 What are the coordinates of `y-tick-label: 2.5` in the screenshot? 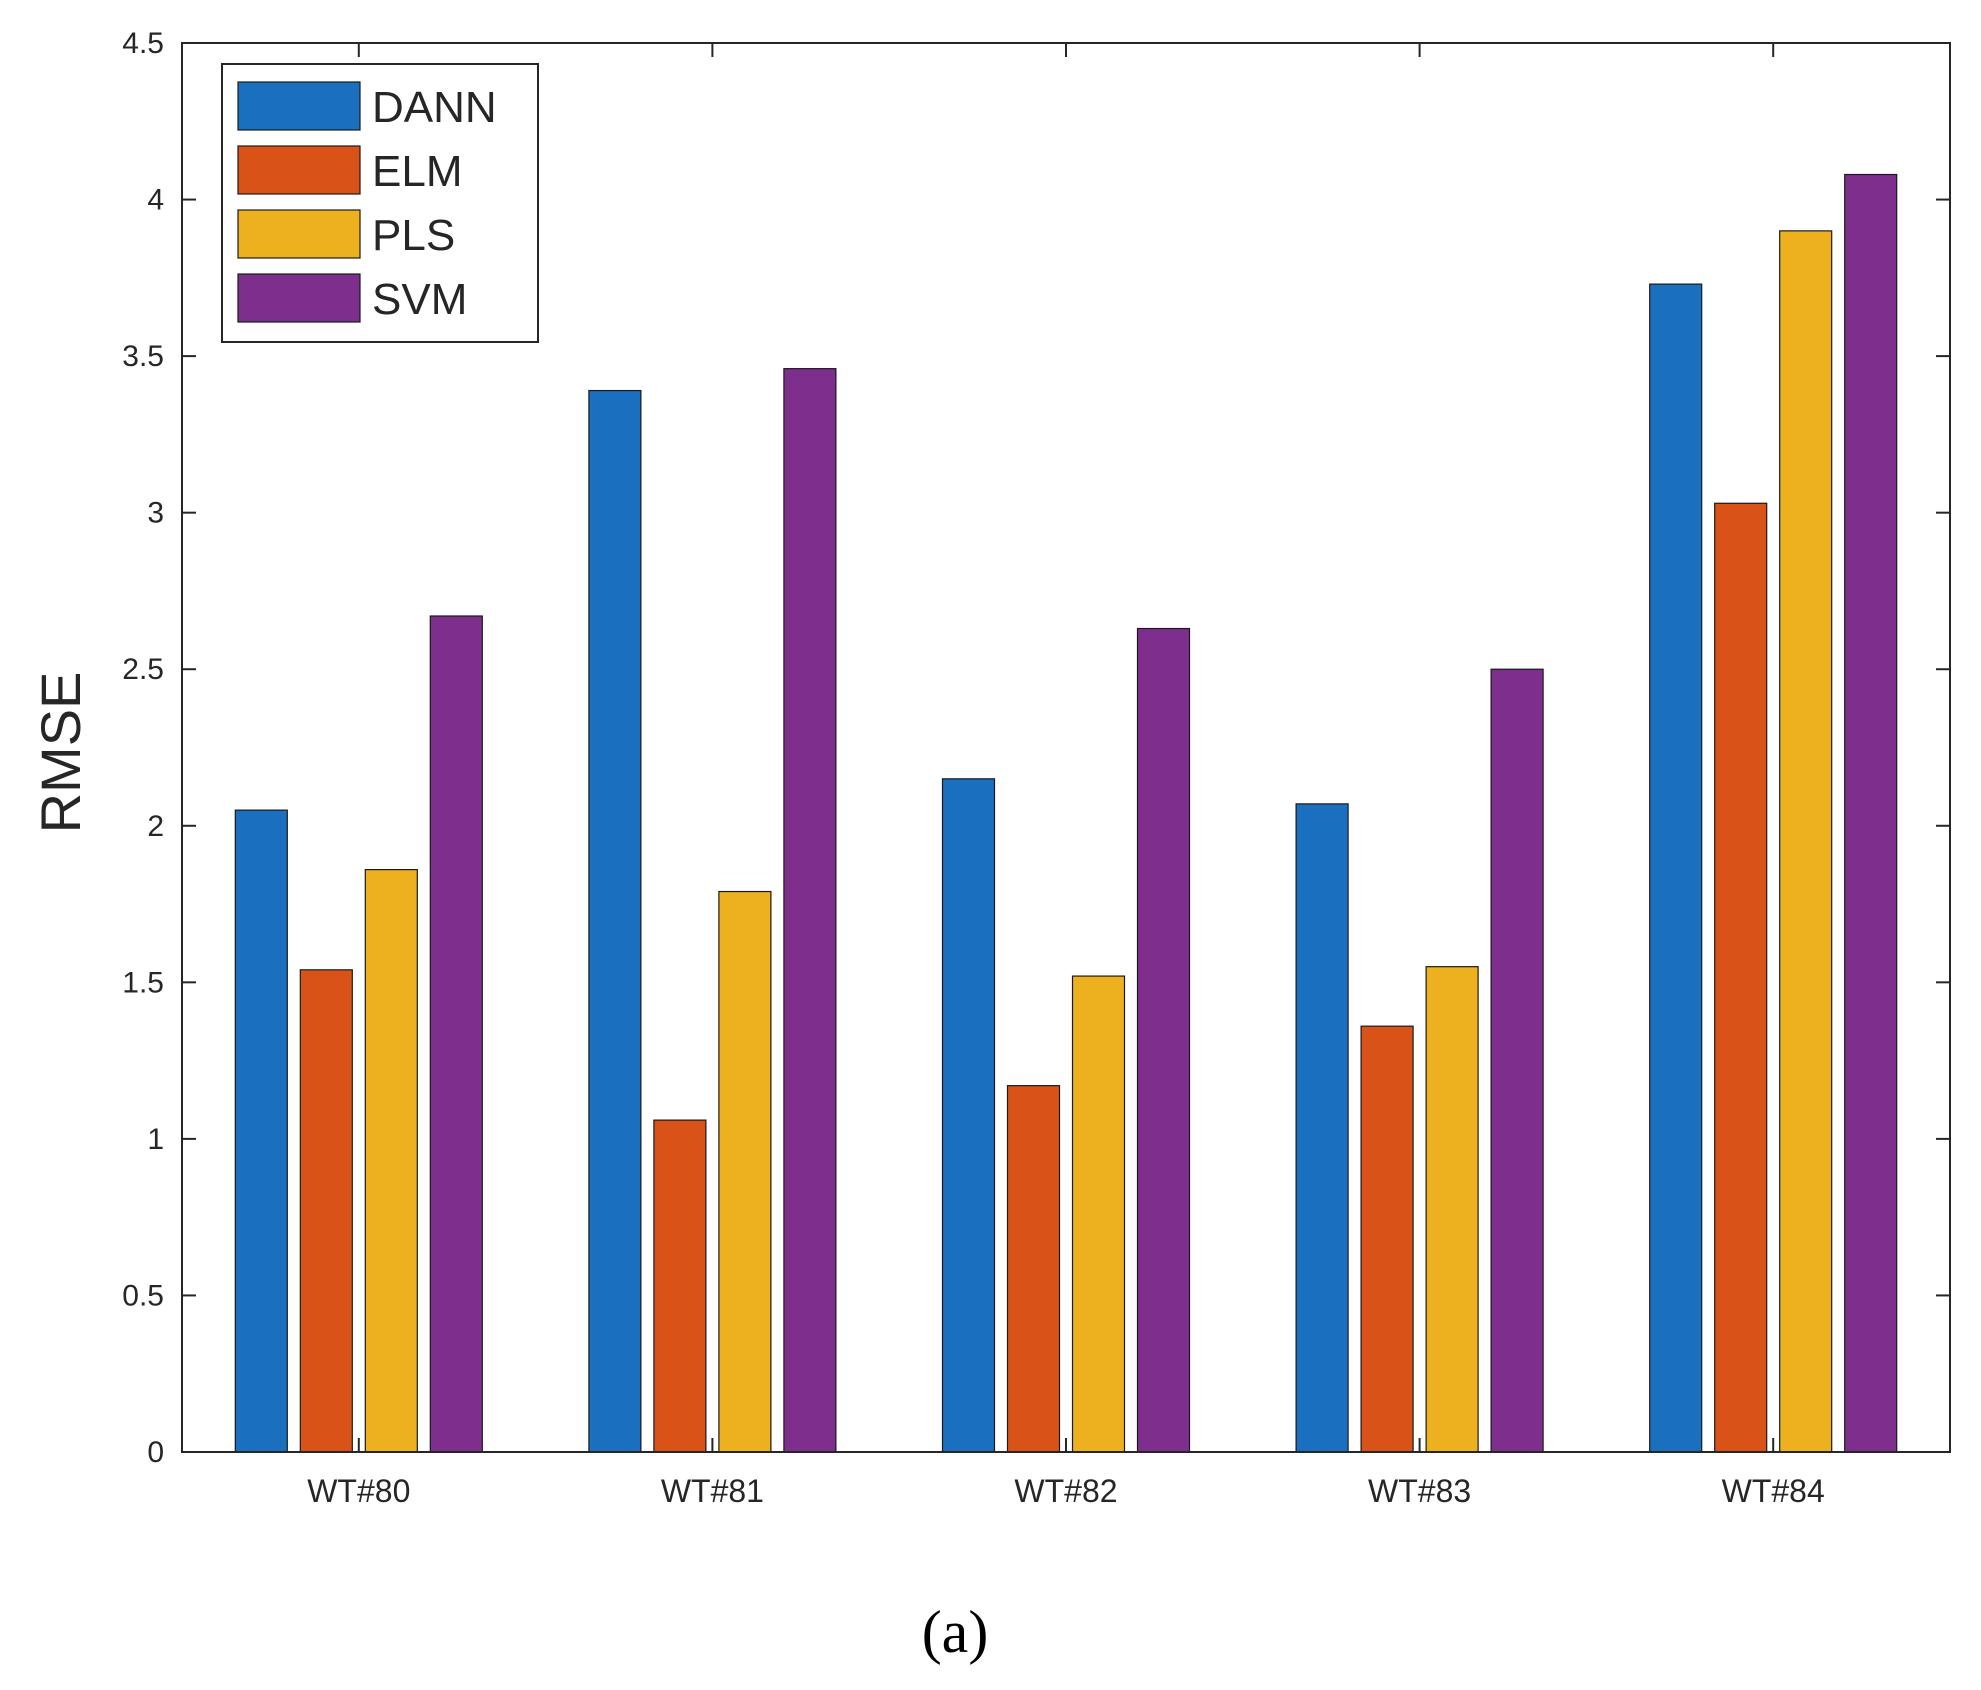 It's located at (143, 669).